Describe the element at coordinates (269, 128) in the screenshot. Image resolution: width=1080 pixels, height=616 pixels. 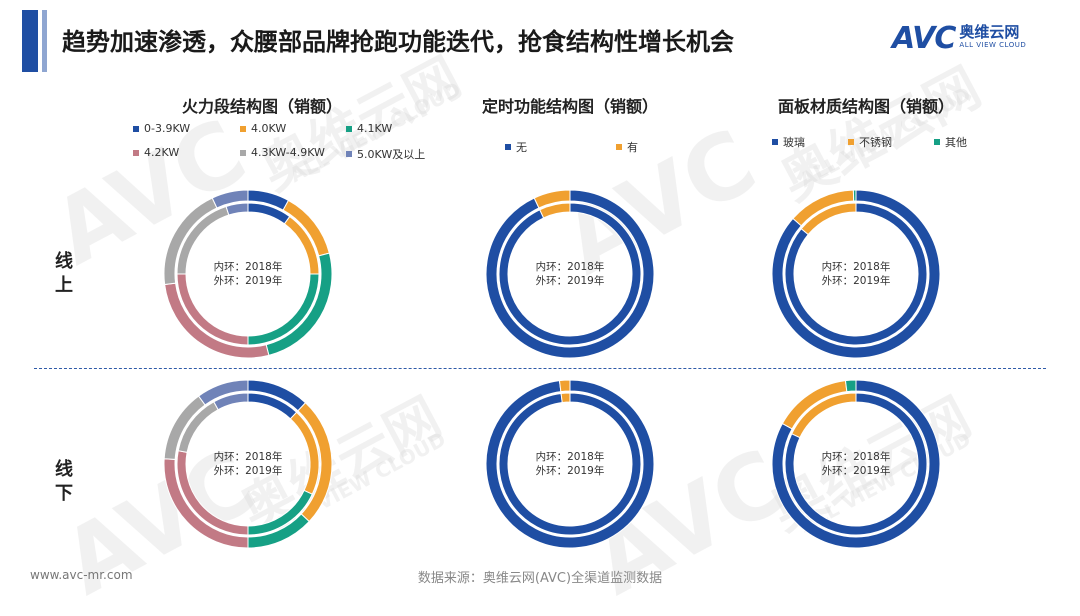
I see `legend-label: 4.0KW` at that location.